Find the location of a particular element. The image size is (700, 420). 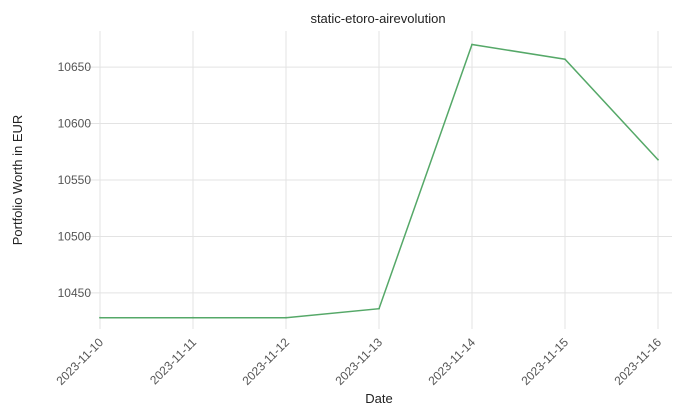

x-tick-label: 2023-11-14 is located at coordinates (451, 361).